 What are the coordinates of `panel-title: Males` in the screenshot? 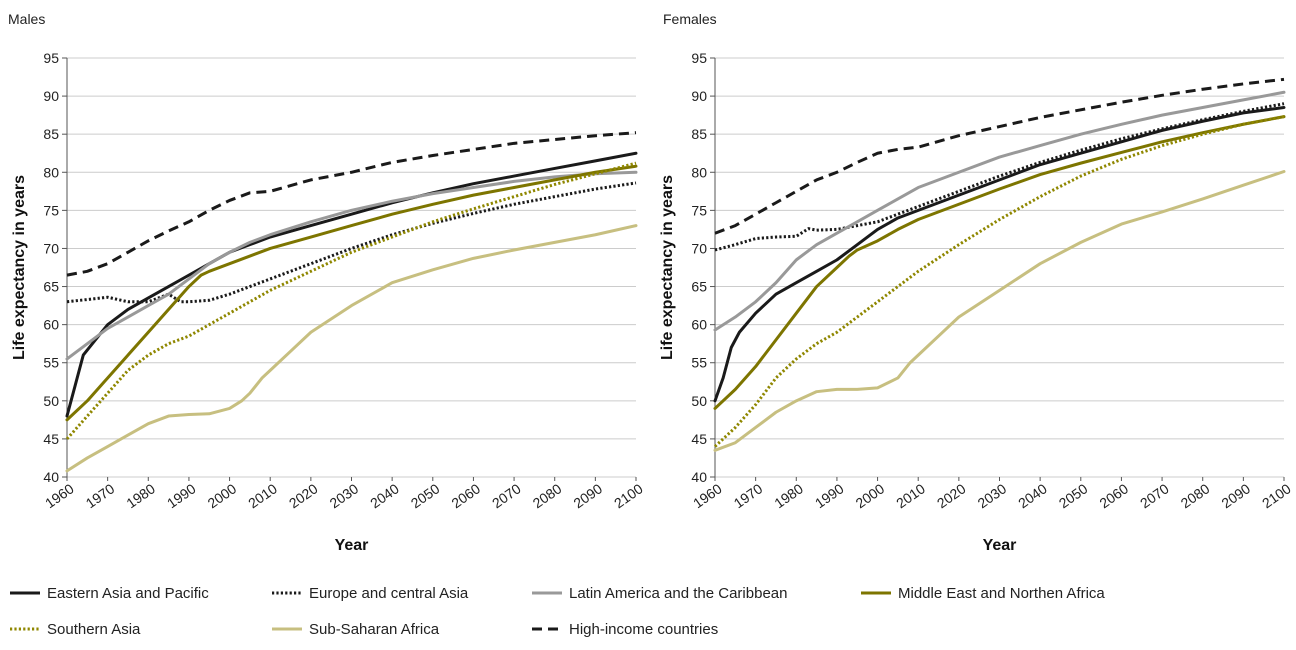 It's located at (26, 19).